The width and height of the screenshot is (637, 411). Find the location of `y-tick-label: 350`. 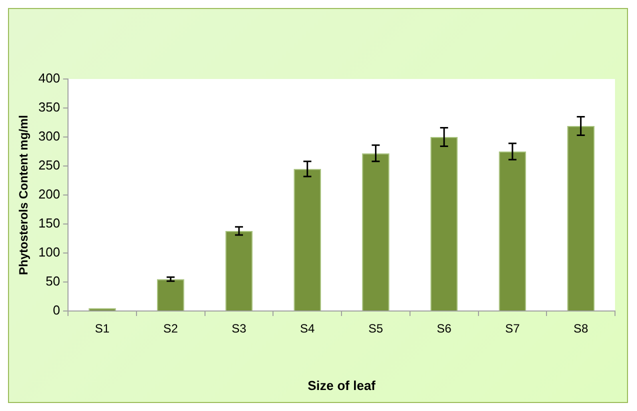

y-tick-label: 350 is located at coordinates (49, 107).